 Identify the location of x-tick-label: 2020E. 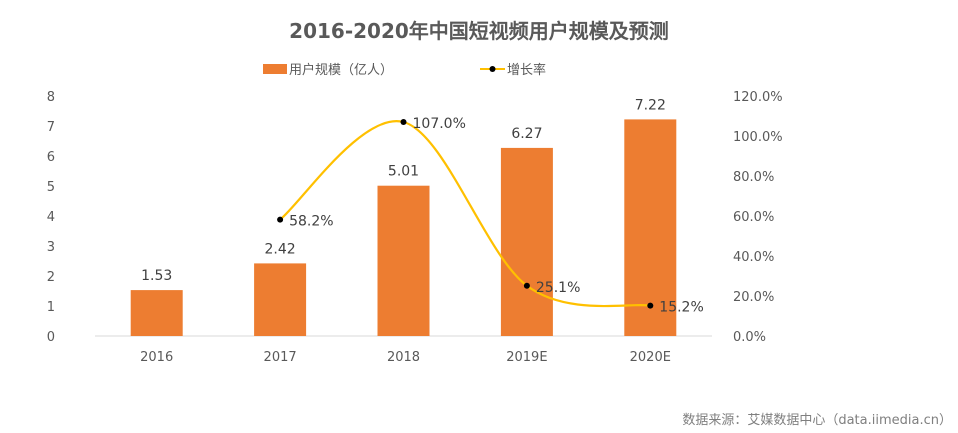
(650, 357).